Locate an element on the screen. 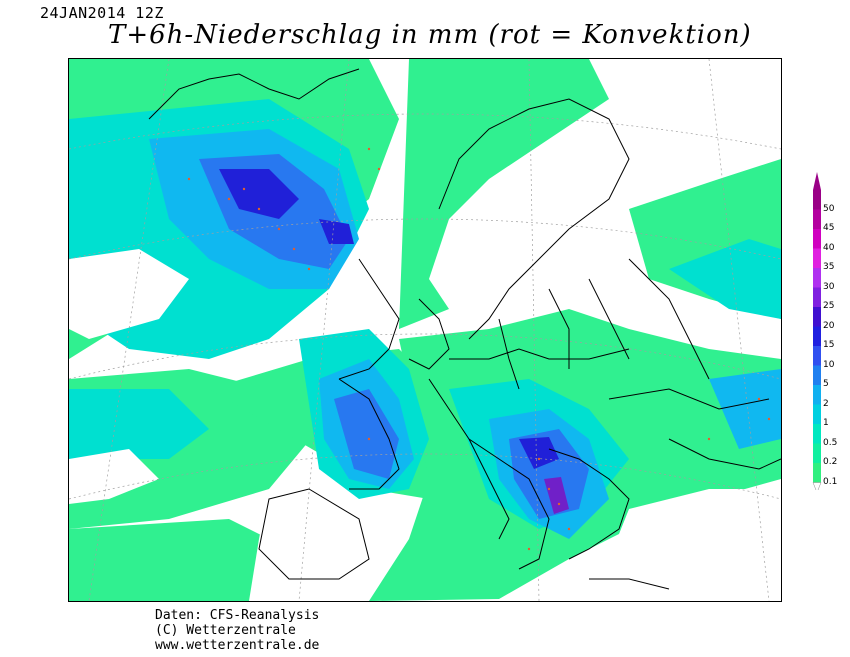  colorbar-cap-bottom is located at coordinates (817, 486).